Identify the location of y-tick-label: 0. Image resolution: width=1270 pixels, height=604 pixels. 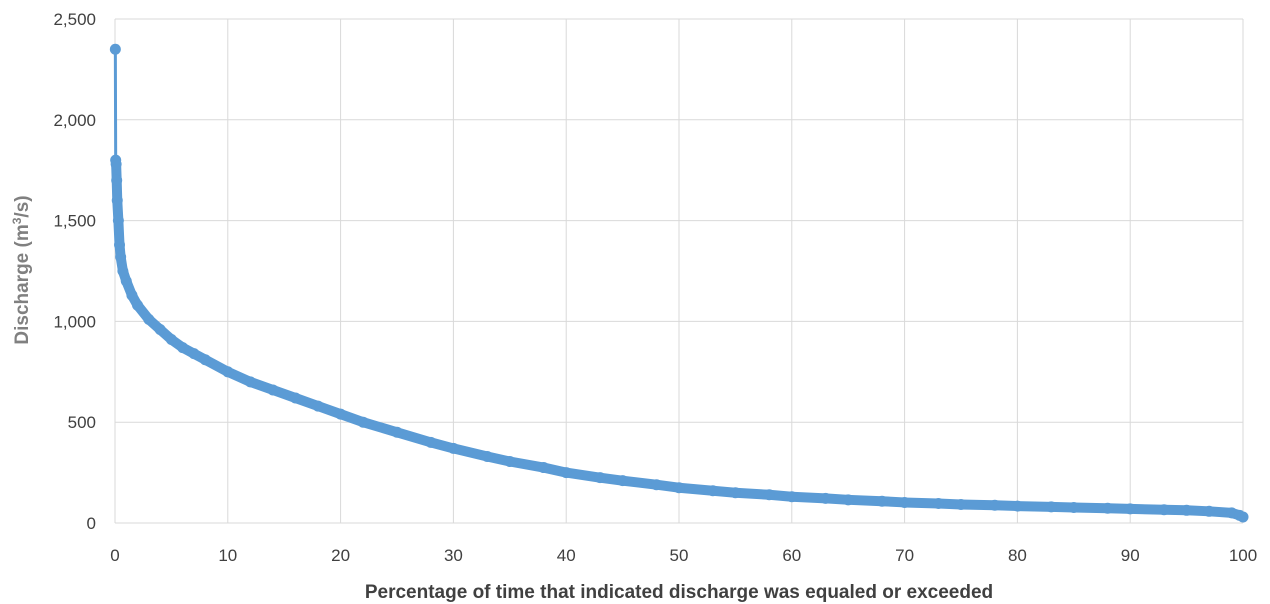
(91, 523).